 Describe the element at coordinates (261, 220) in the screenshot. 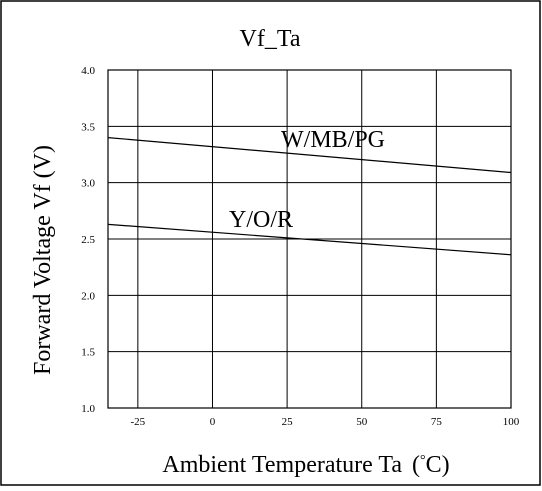

I see `series-label: Y/O/R` at that location.